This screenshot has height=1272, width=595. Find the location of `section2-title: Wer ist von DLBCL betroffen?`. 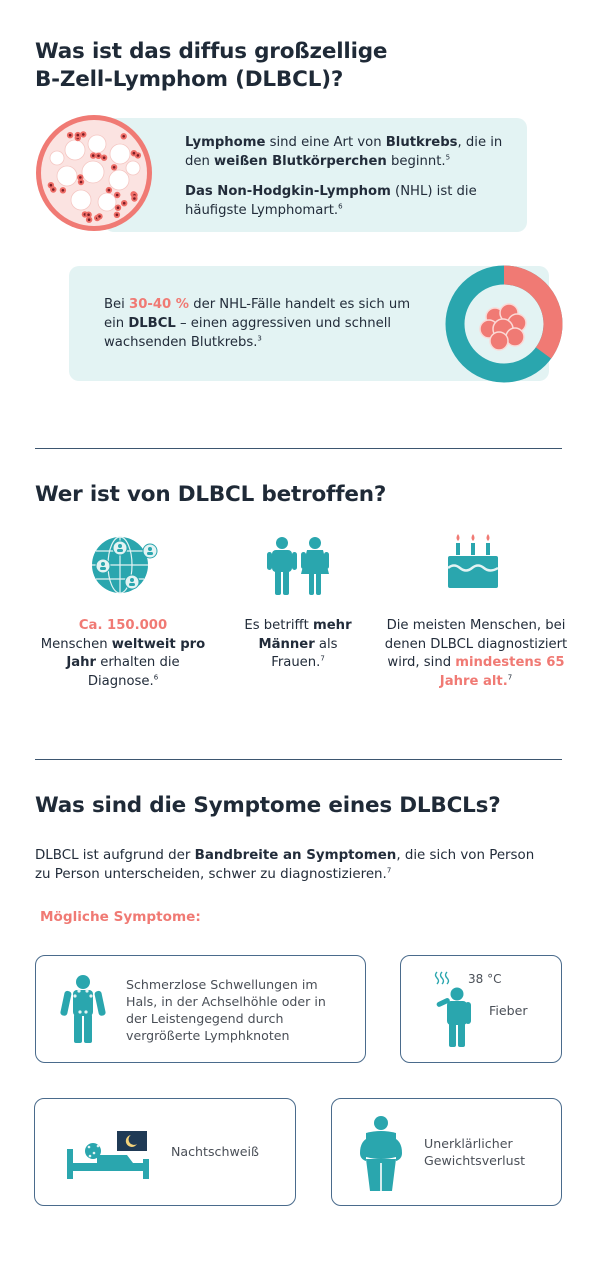

section2-title: Wer ist von DLBCL betroffen? is located at coordinates (211, 494).